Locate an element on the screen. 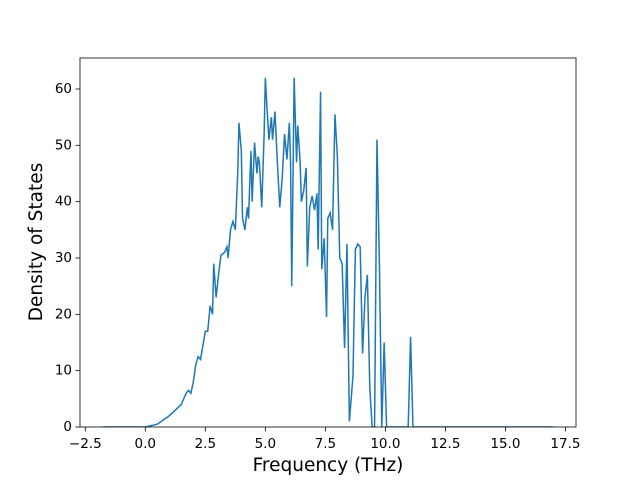 This screenshot has width=640, height=480. y-tick-label: 10 is located at coordinates (63, 371).